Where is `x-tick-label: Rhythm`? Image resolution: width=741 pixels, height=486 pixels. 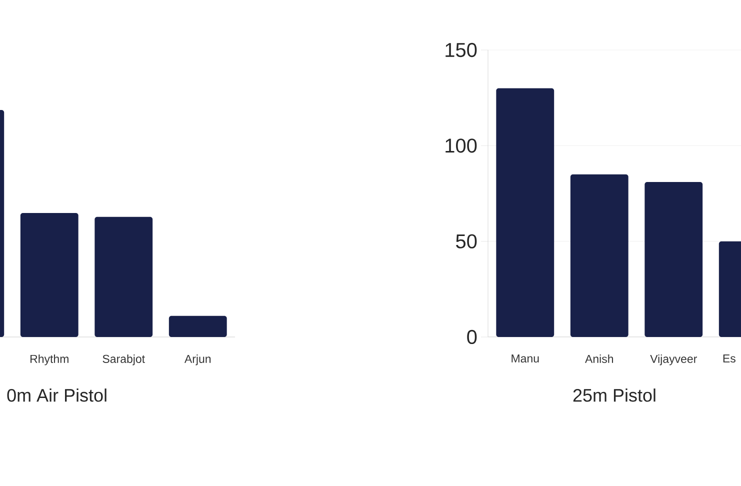 x-tick-label: Rhythm is located at coordinates (49, 360).